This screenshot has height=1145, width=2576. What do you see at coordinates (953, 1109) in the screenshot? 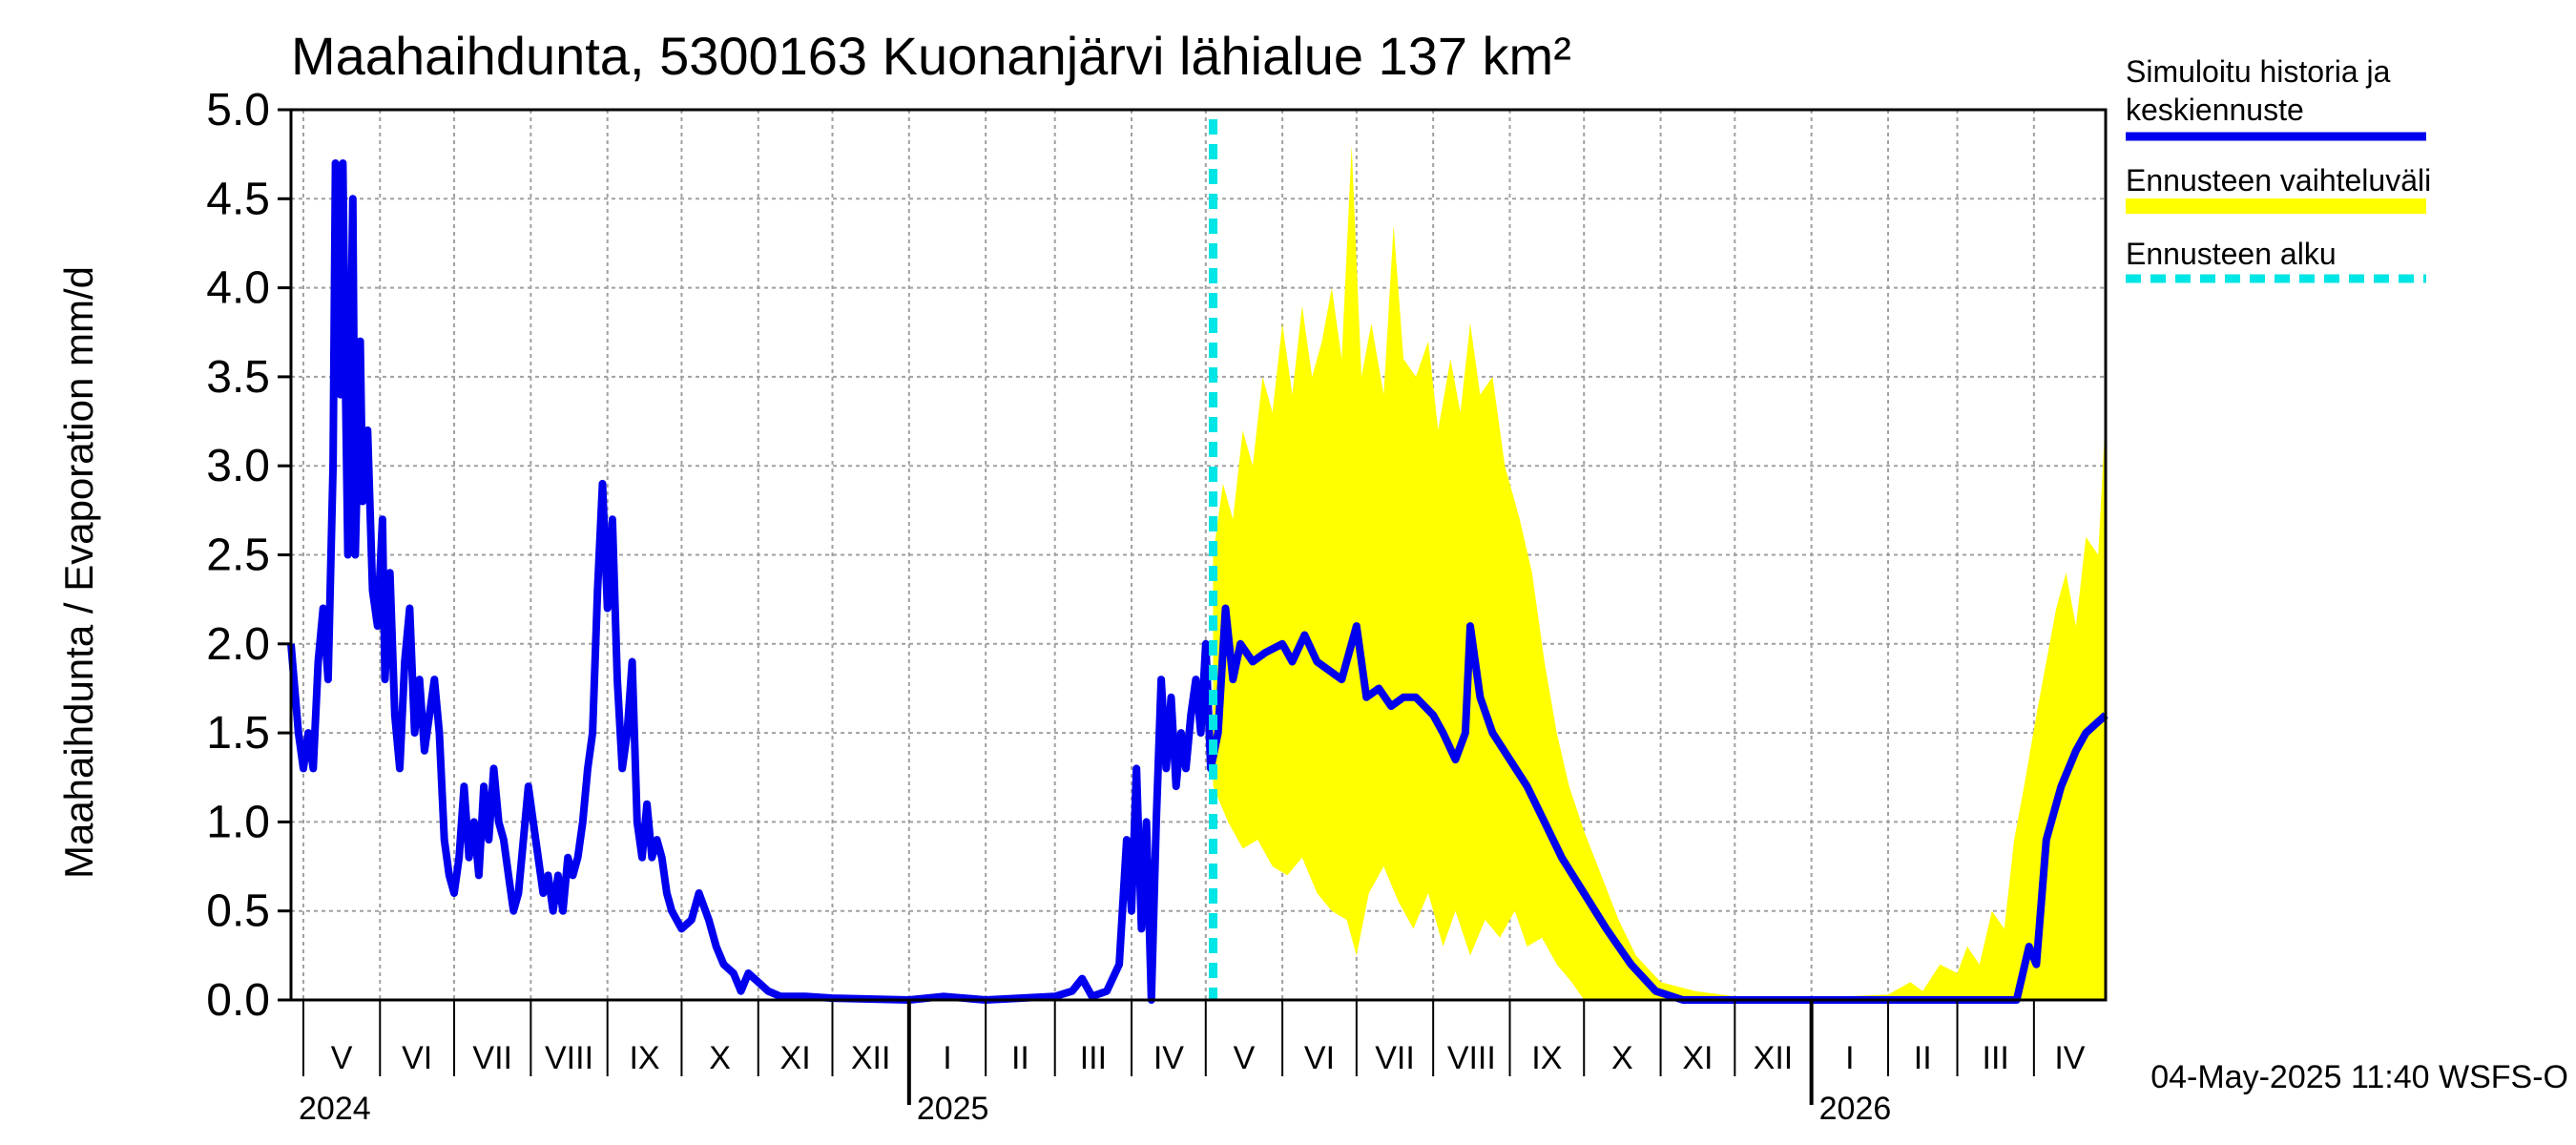
I see `x-year-label: 2025` at bounding box center [953, 1109].